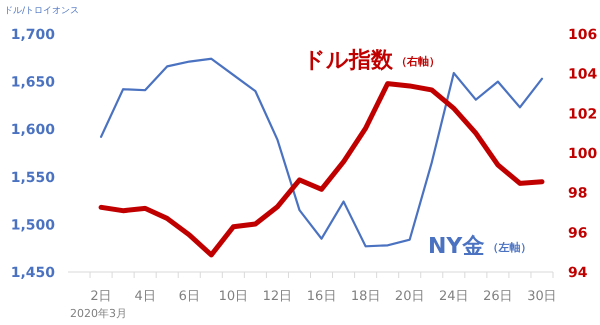  Describe the element at coordinates (418, 61) in the screenshot. I see `annotation: （右軸）` at that location.